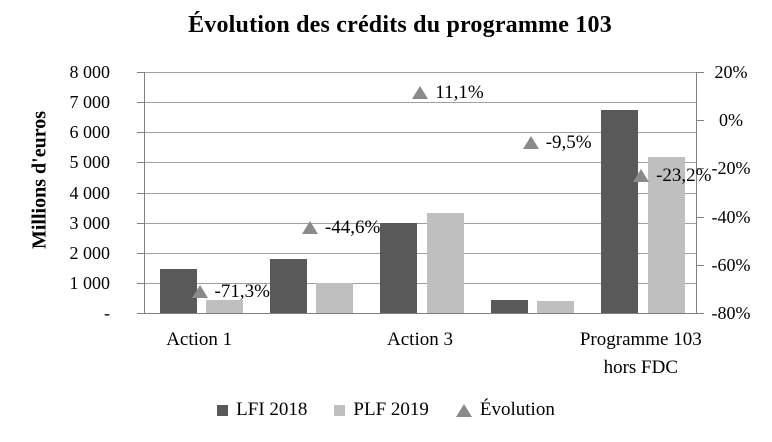 This screenshot has height=442, width=772. Describe the element at coordinates (90, 252) in the screenshot. I see `y-axis-tick-label: 2 000` at that location.